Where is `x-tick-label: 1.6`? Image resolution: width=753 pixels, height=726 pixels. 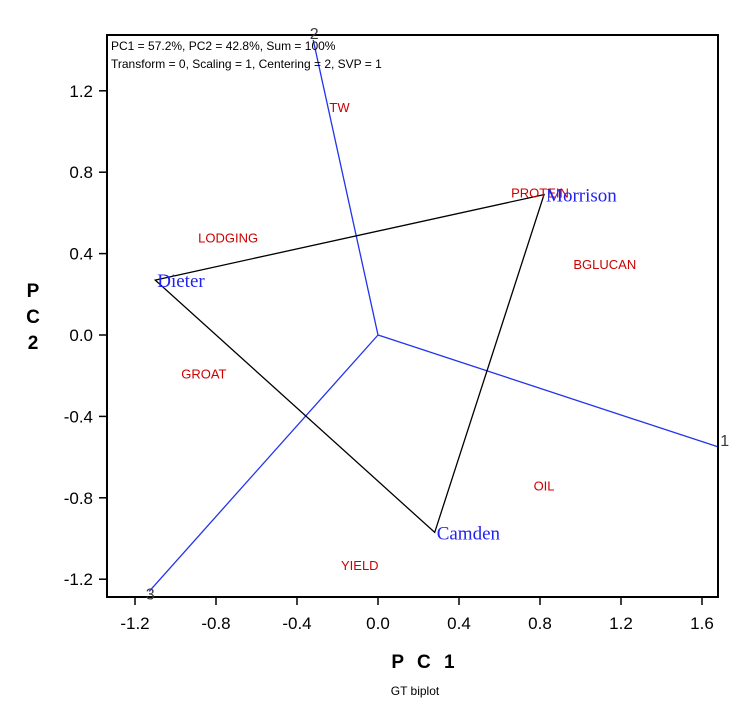 x-tick-label: 1.6 is located at coordinates (702, 623).